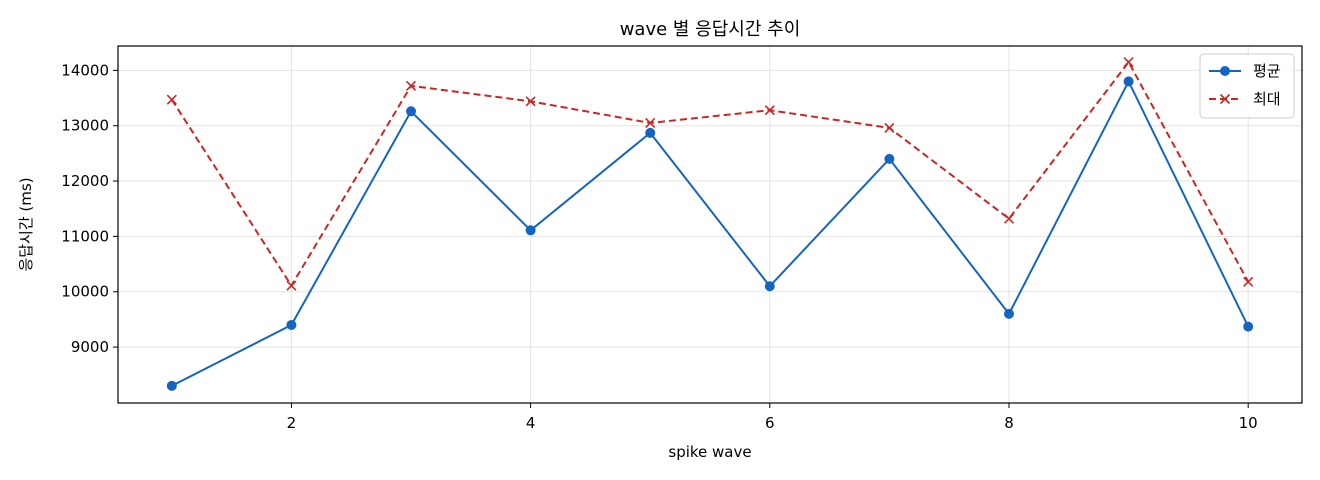 This screenshot has height=480, width=1320. What do you see at coordinates (1245, 99) in the screenshot?
I see `legend-item: 최대` at bounding box center [1245, 99].